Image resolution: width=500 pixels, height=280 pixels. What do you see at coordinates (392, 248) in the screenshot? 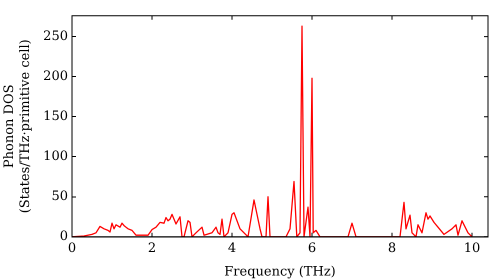
I see `x-tick-label: 8` at bounding box center [392, 248].